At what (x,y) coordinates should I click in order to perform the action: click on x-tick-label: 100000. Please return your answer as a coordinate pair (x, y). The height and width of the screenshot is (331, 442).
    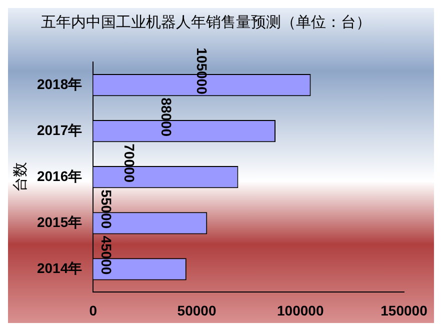
    Looking at the image, I should click on (300, 310).